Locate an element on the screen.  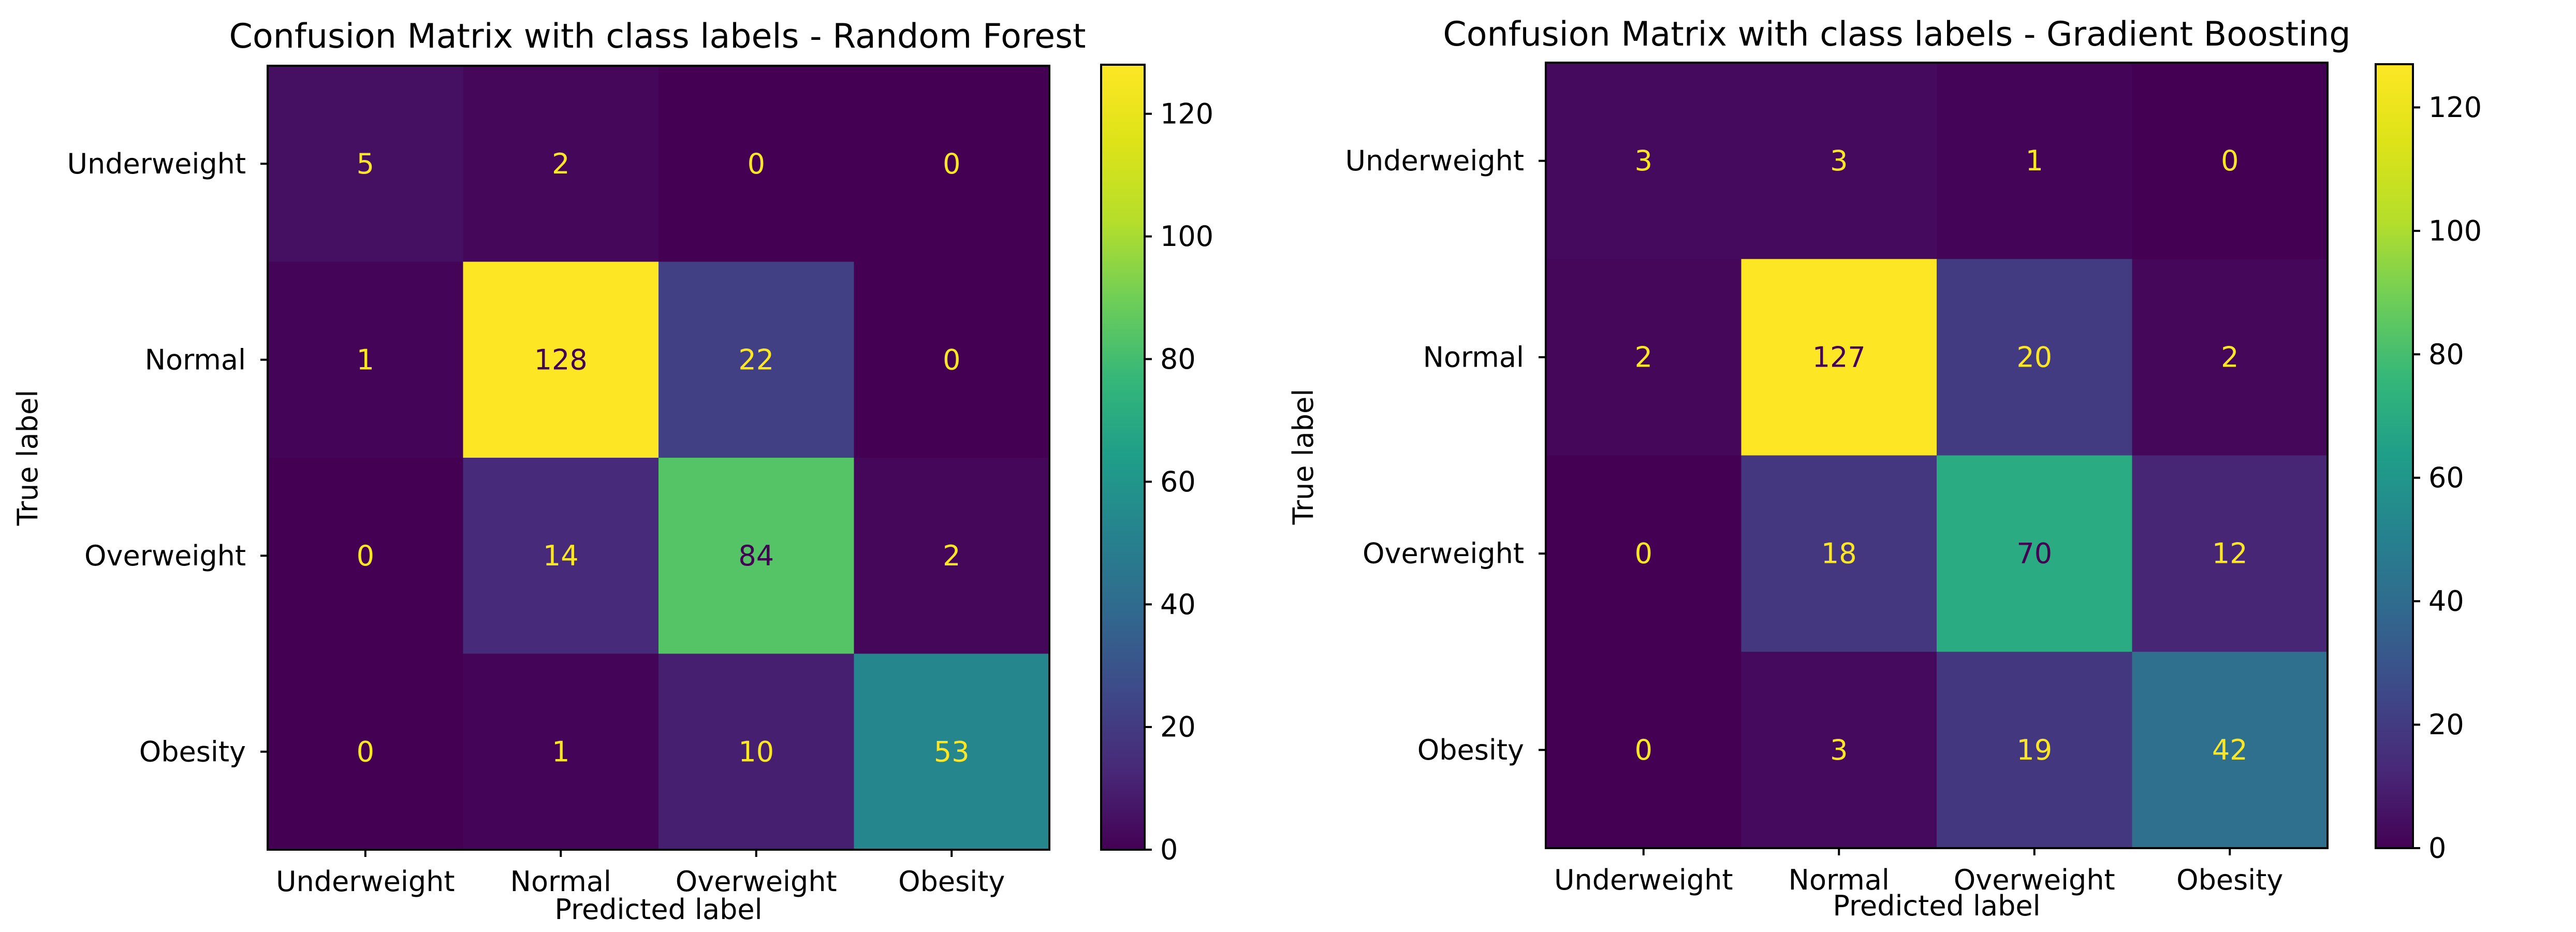
cell-value-label: 12 is located at coordinates (2230, 553).